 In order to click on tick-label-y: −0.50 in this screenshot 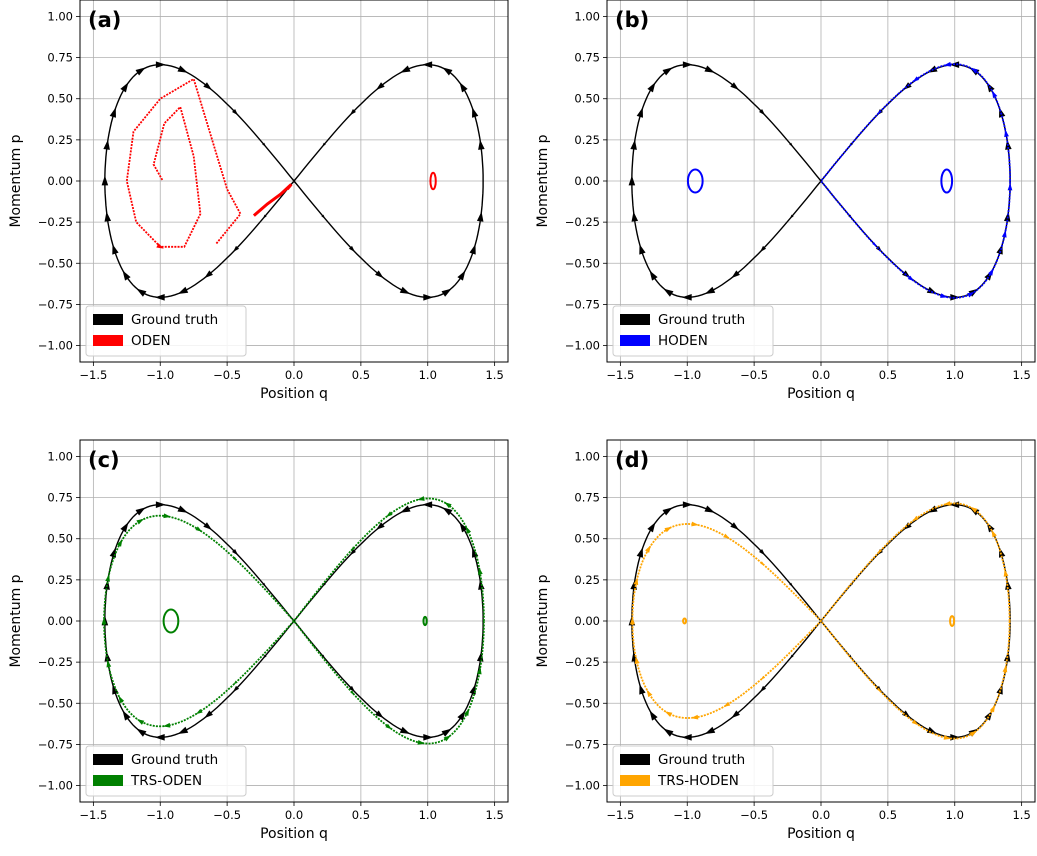, I will do `click(582, 703)`.